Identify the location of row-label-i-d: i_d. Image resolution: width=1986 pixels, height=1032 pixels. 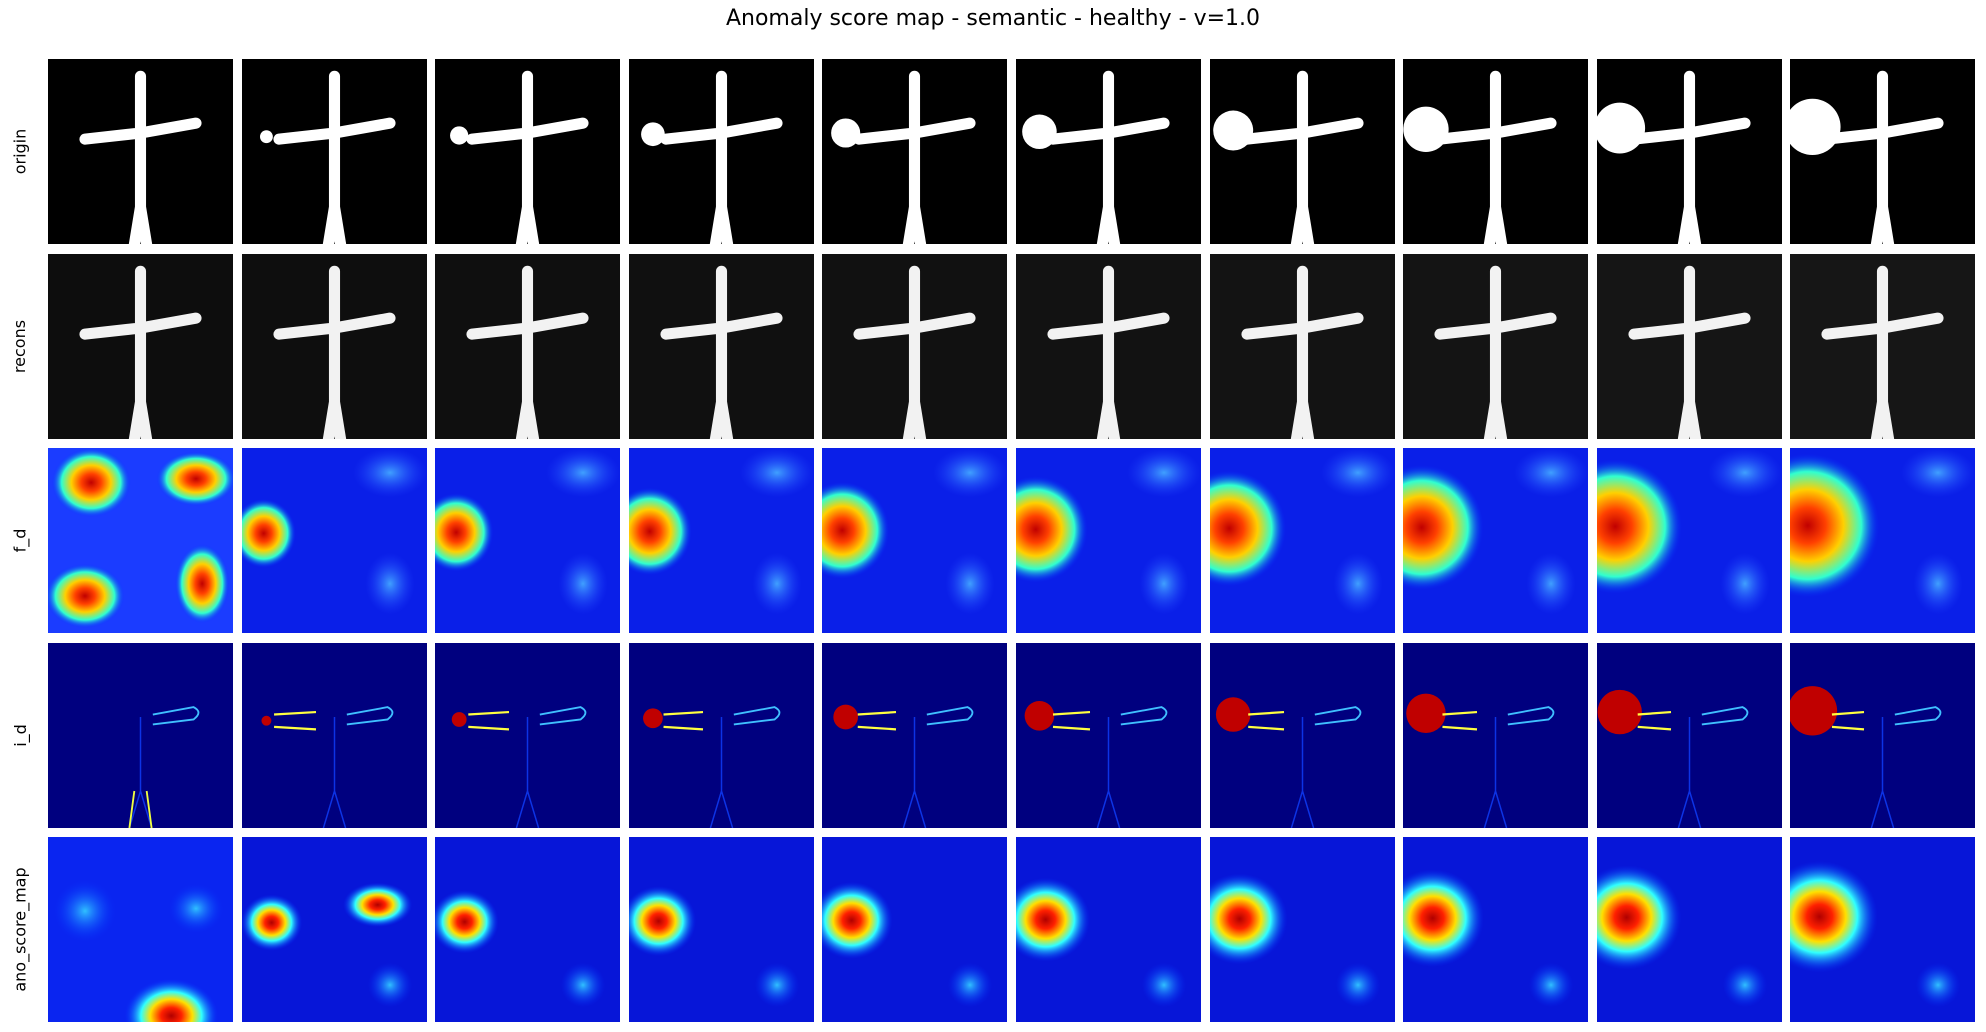
(20, 735).